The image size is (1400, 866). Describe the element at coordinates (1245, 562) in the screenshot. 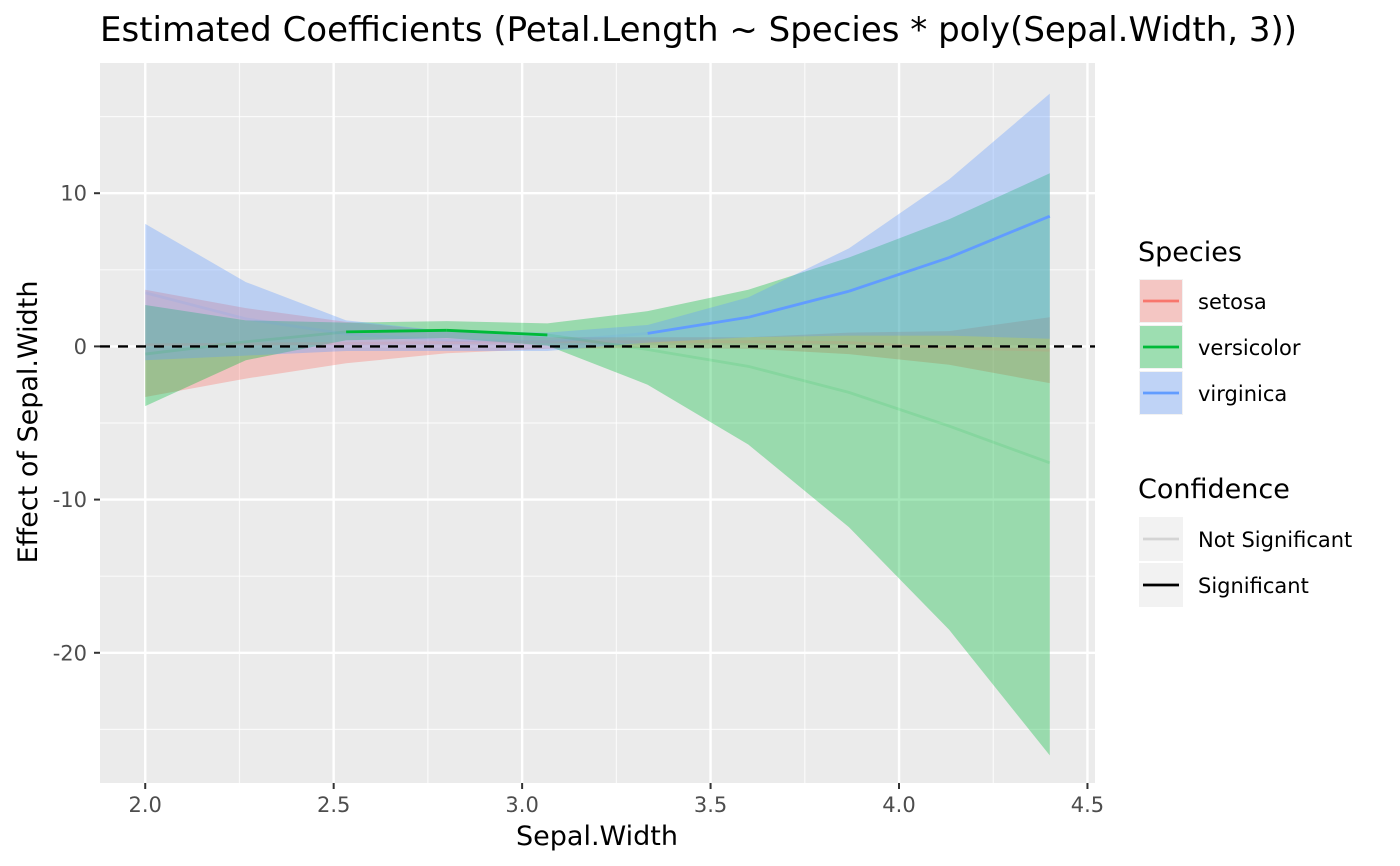

I see `legend-confidence-items: Not Significant Significant` at that location.